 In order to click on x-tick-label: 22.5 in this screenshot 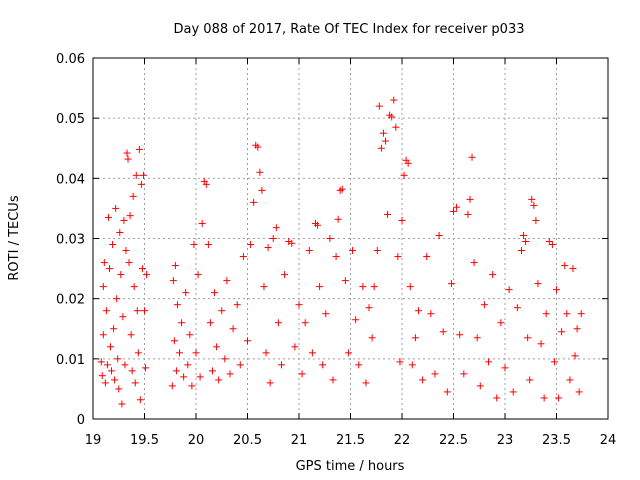, I will do `click(453, 440)`.